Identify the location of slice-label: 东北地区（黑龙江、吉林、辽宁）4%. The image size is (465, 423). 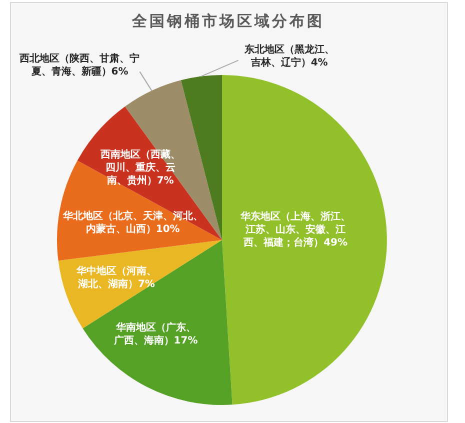
(289, 56).